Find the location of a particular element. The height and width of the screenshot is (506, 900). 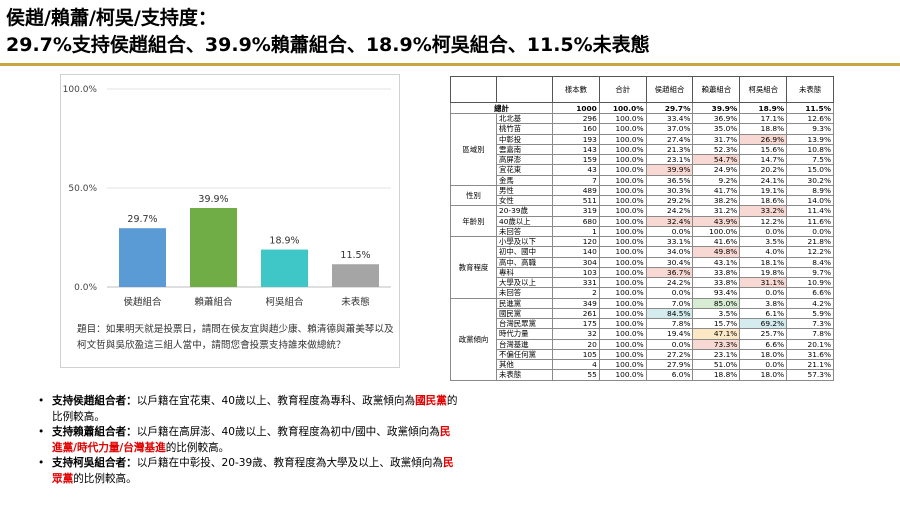

column-header: 合計 is located at coordinates (622, 89).